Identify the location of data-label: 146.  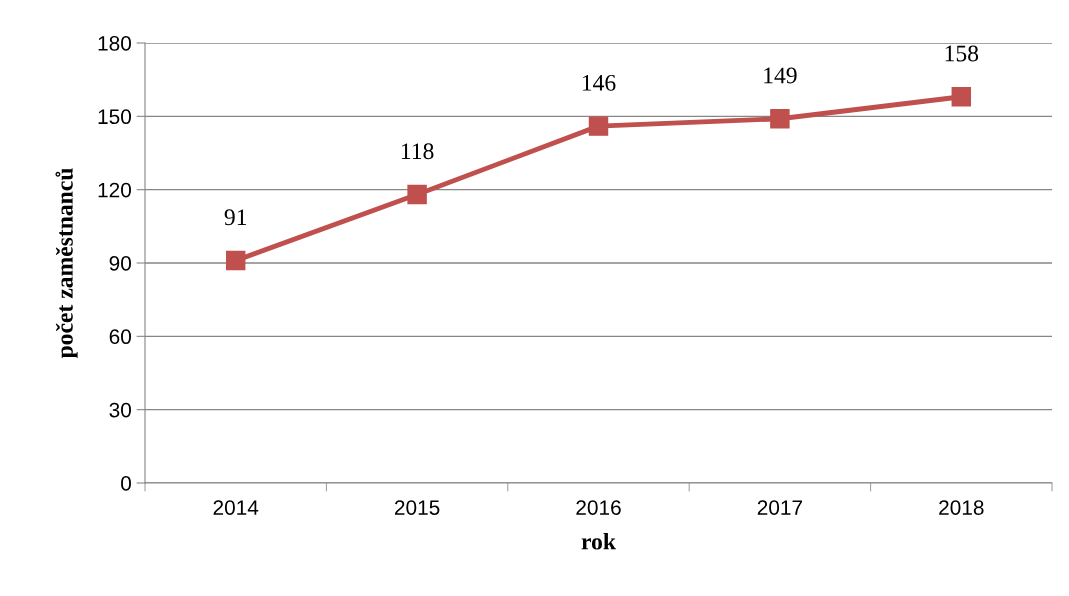
(599, 82).